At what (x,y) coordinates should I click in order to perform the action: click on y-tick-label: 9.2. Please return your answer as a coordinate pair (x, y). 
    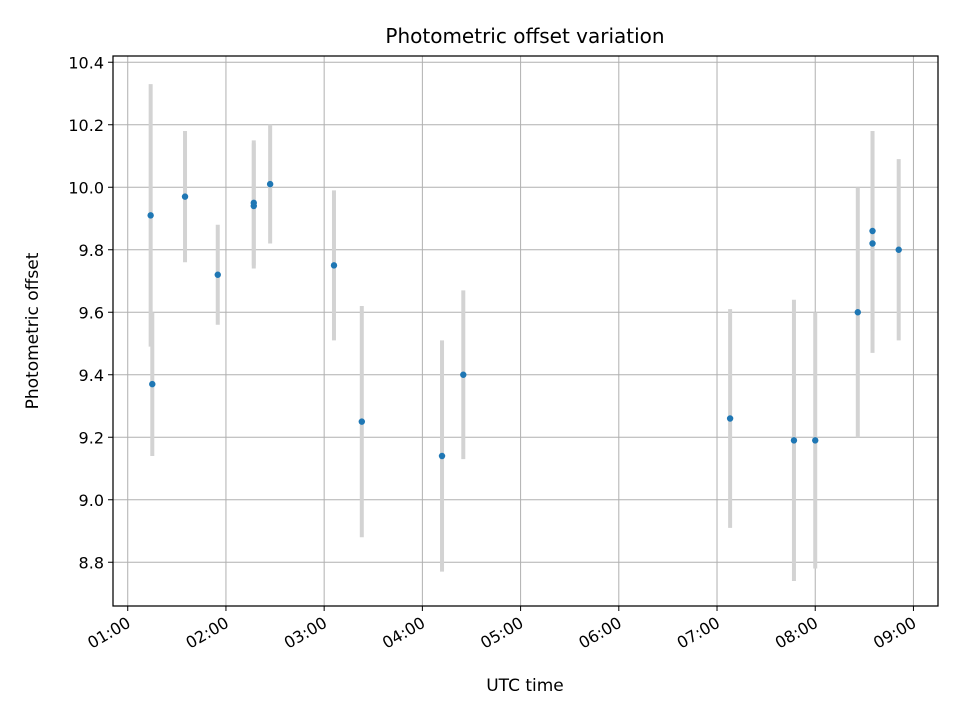
    Looking at the image, I should click on (91, 437).